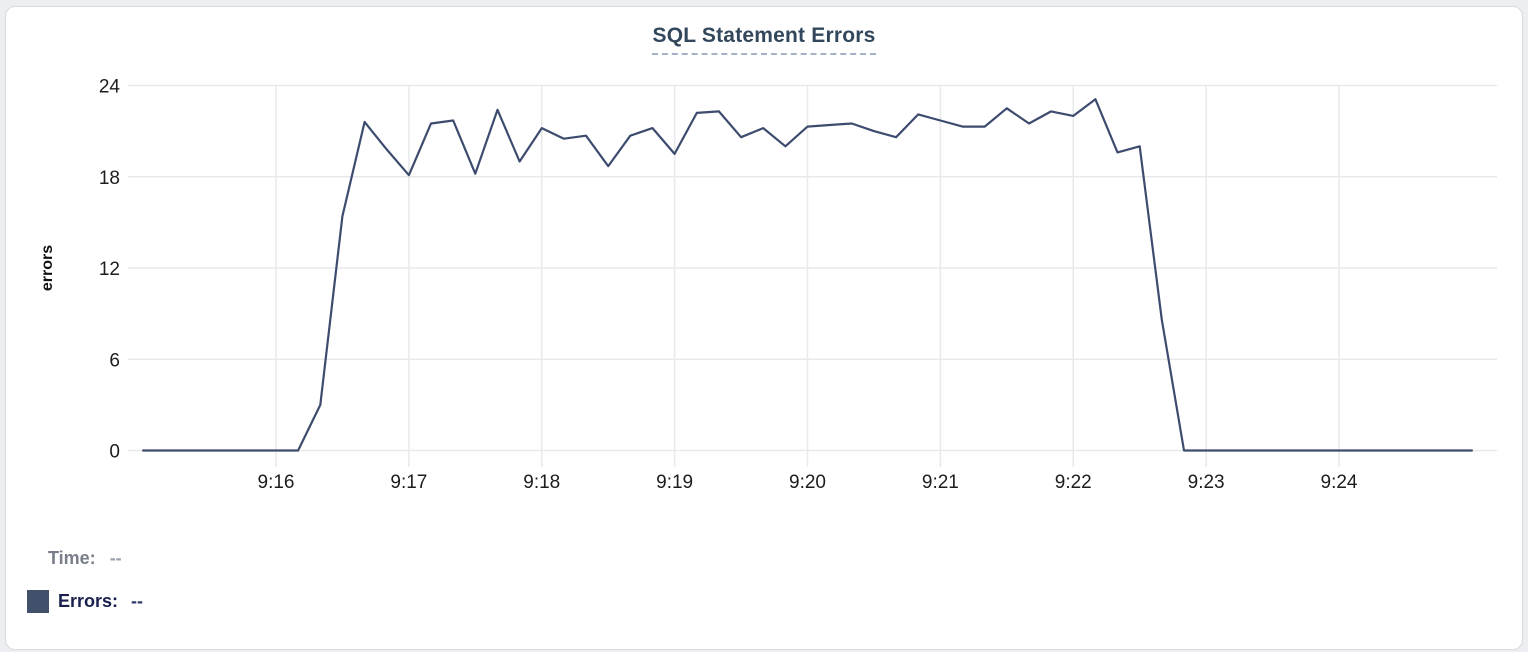 Image resolution: width=1528 pixels, height=652 pixels. I want to click on x-tick-label: 9:17, so click(408, 482).